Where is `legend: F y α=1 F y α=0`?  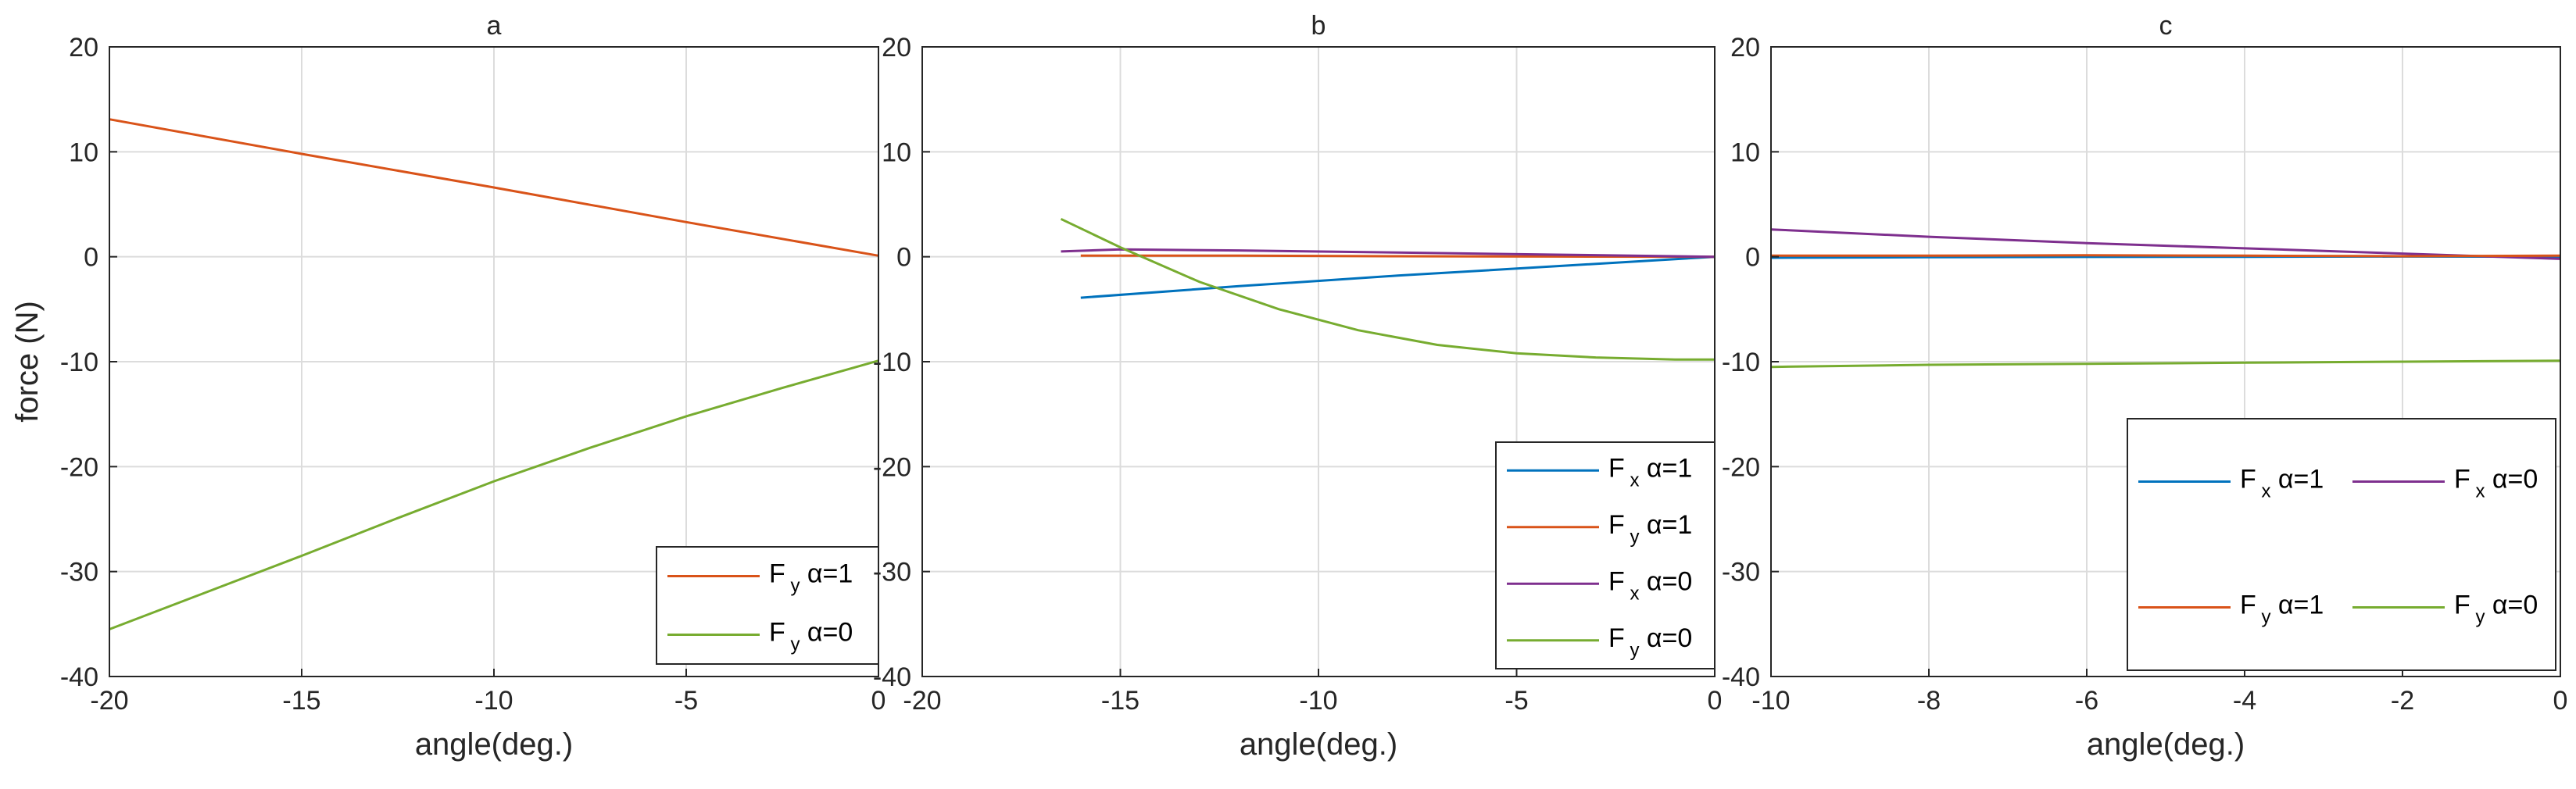
legend: F y α=1 F y α=0 is located at coordinates (767, 605).